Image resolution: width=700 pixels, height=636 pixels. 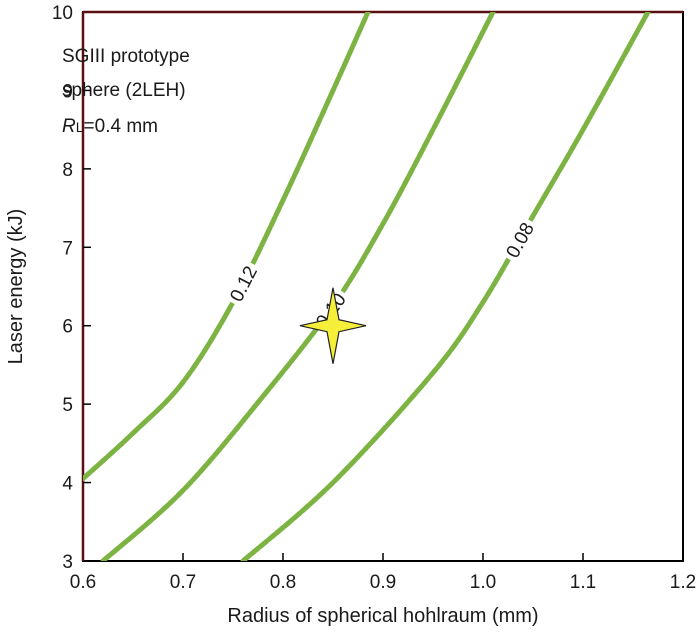 I want to click on x-axis-ticks: 0.6 0.7 0.8 0.9 1.0 1.1 1.2, so click(x=383, y=573).